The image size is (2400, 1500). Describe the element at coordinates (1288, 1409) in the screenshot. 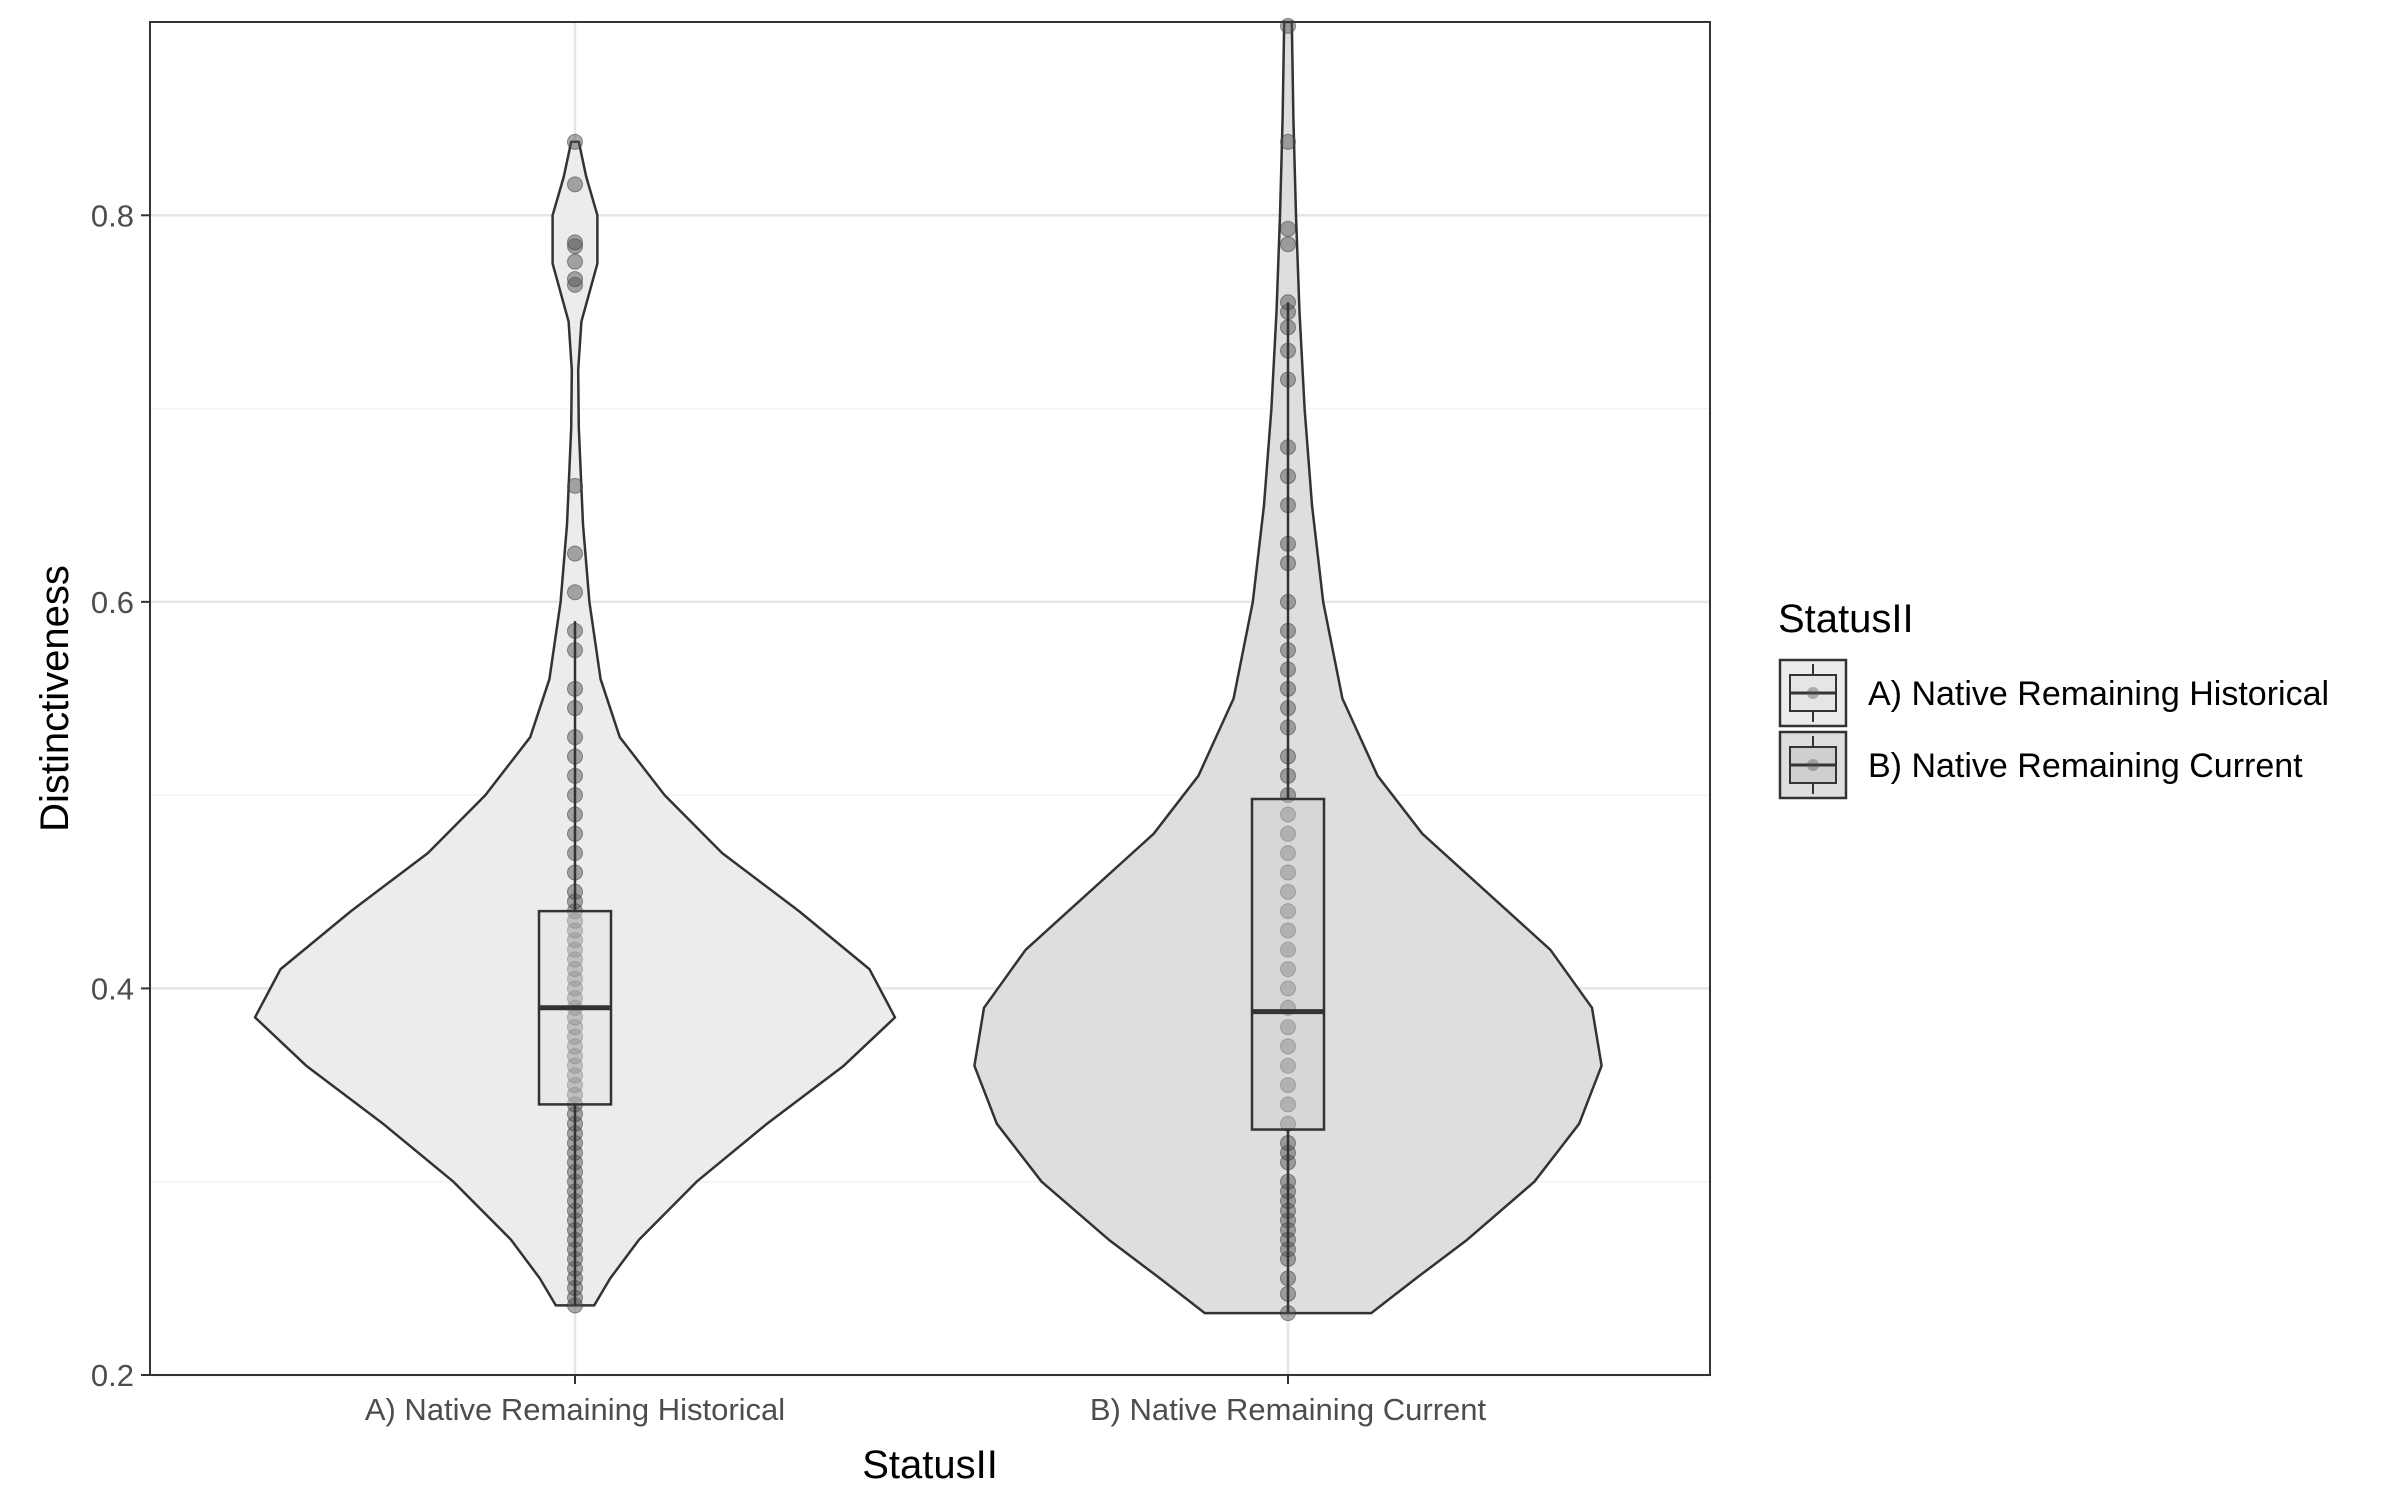

I see `x-tick-label: B) Native Remaining Current` at that location.